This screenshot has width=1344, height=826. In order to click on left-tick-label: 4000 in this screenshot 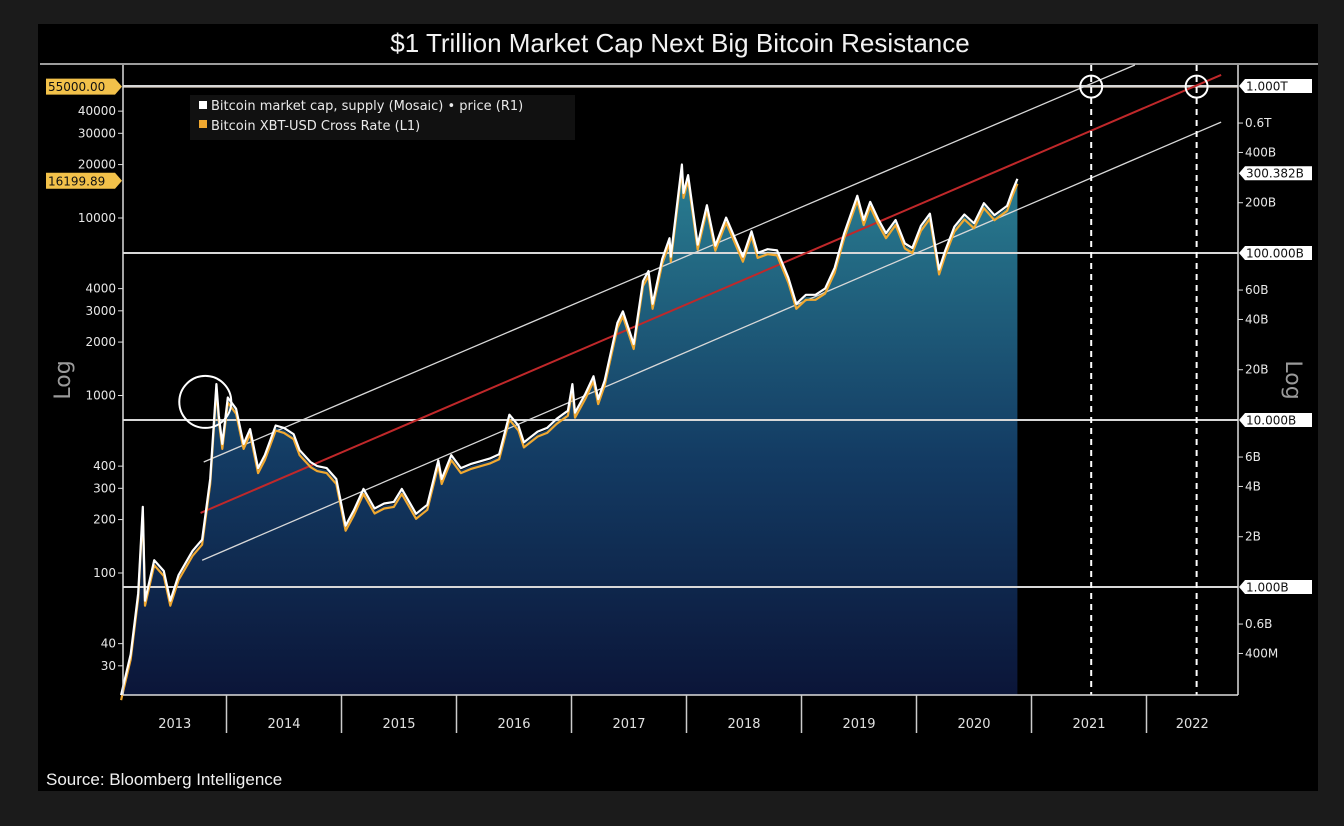, I will do `click(100, 289)`.